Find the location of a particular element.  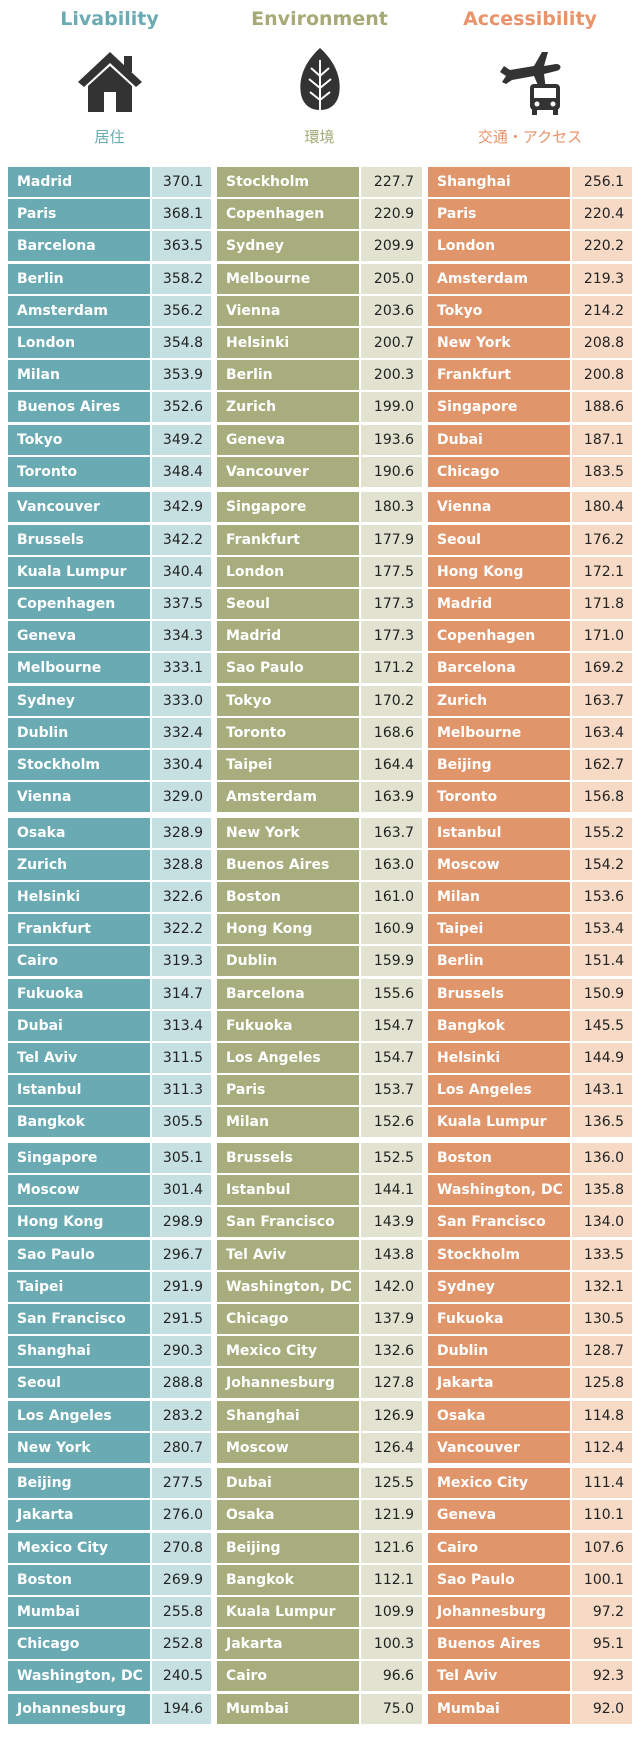

city-name: Helsinki is located at coordinates (499, 1058).